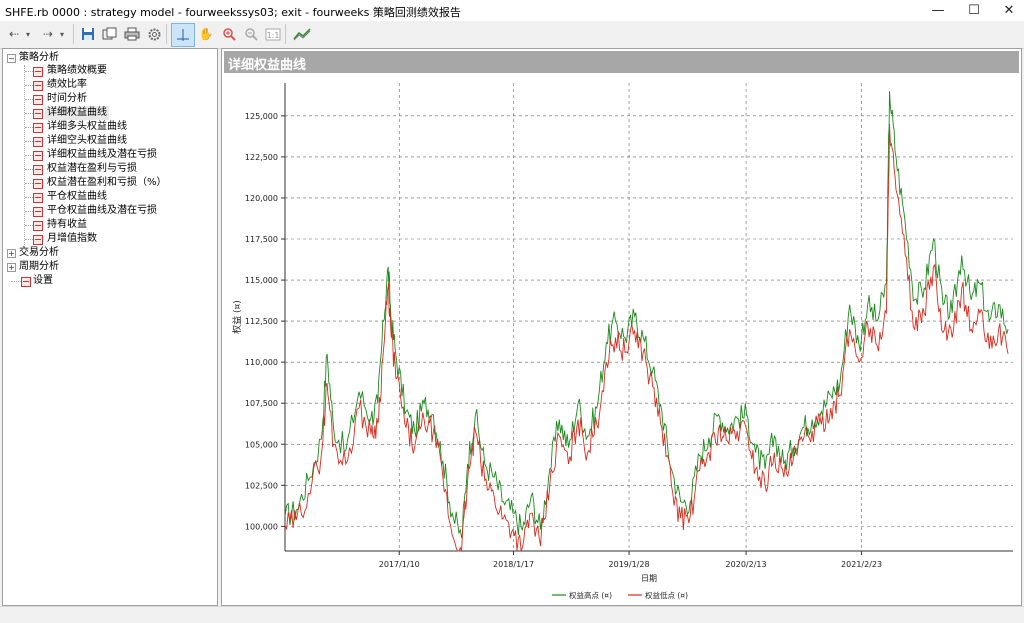  I want to click on x-axis-label: 日期, so click(649, 578).